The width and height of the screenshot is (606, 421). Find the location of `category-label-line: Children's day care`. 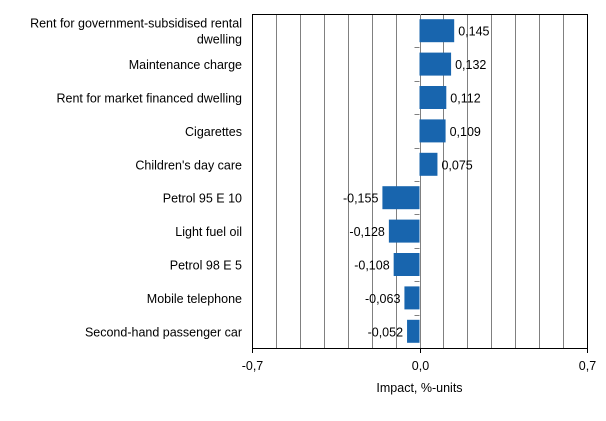

category-label-line: Children's day care is located at coordinates (188, 165).